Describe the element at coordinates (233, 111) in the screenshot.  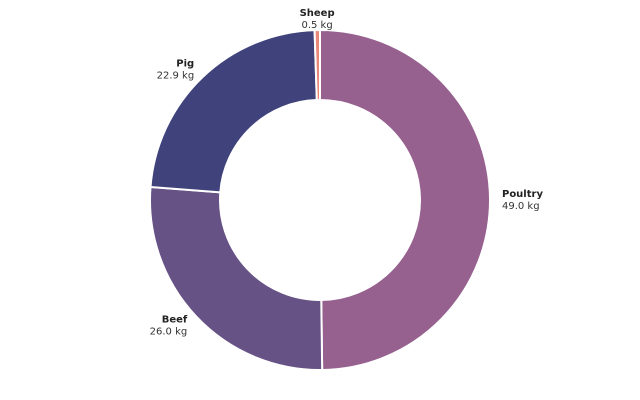
I see `slice-pig` at that location.